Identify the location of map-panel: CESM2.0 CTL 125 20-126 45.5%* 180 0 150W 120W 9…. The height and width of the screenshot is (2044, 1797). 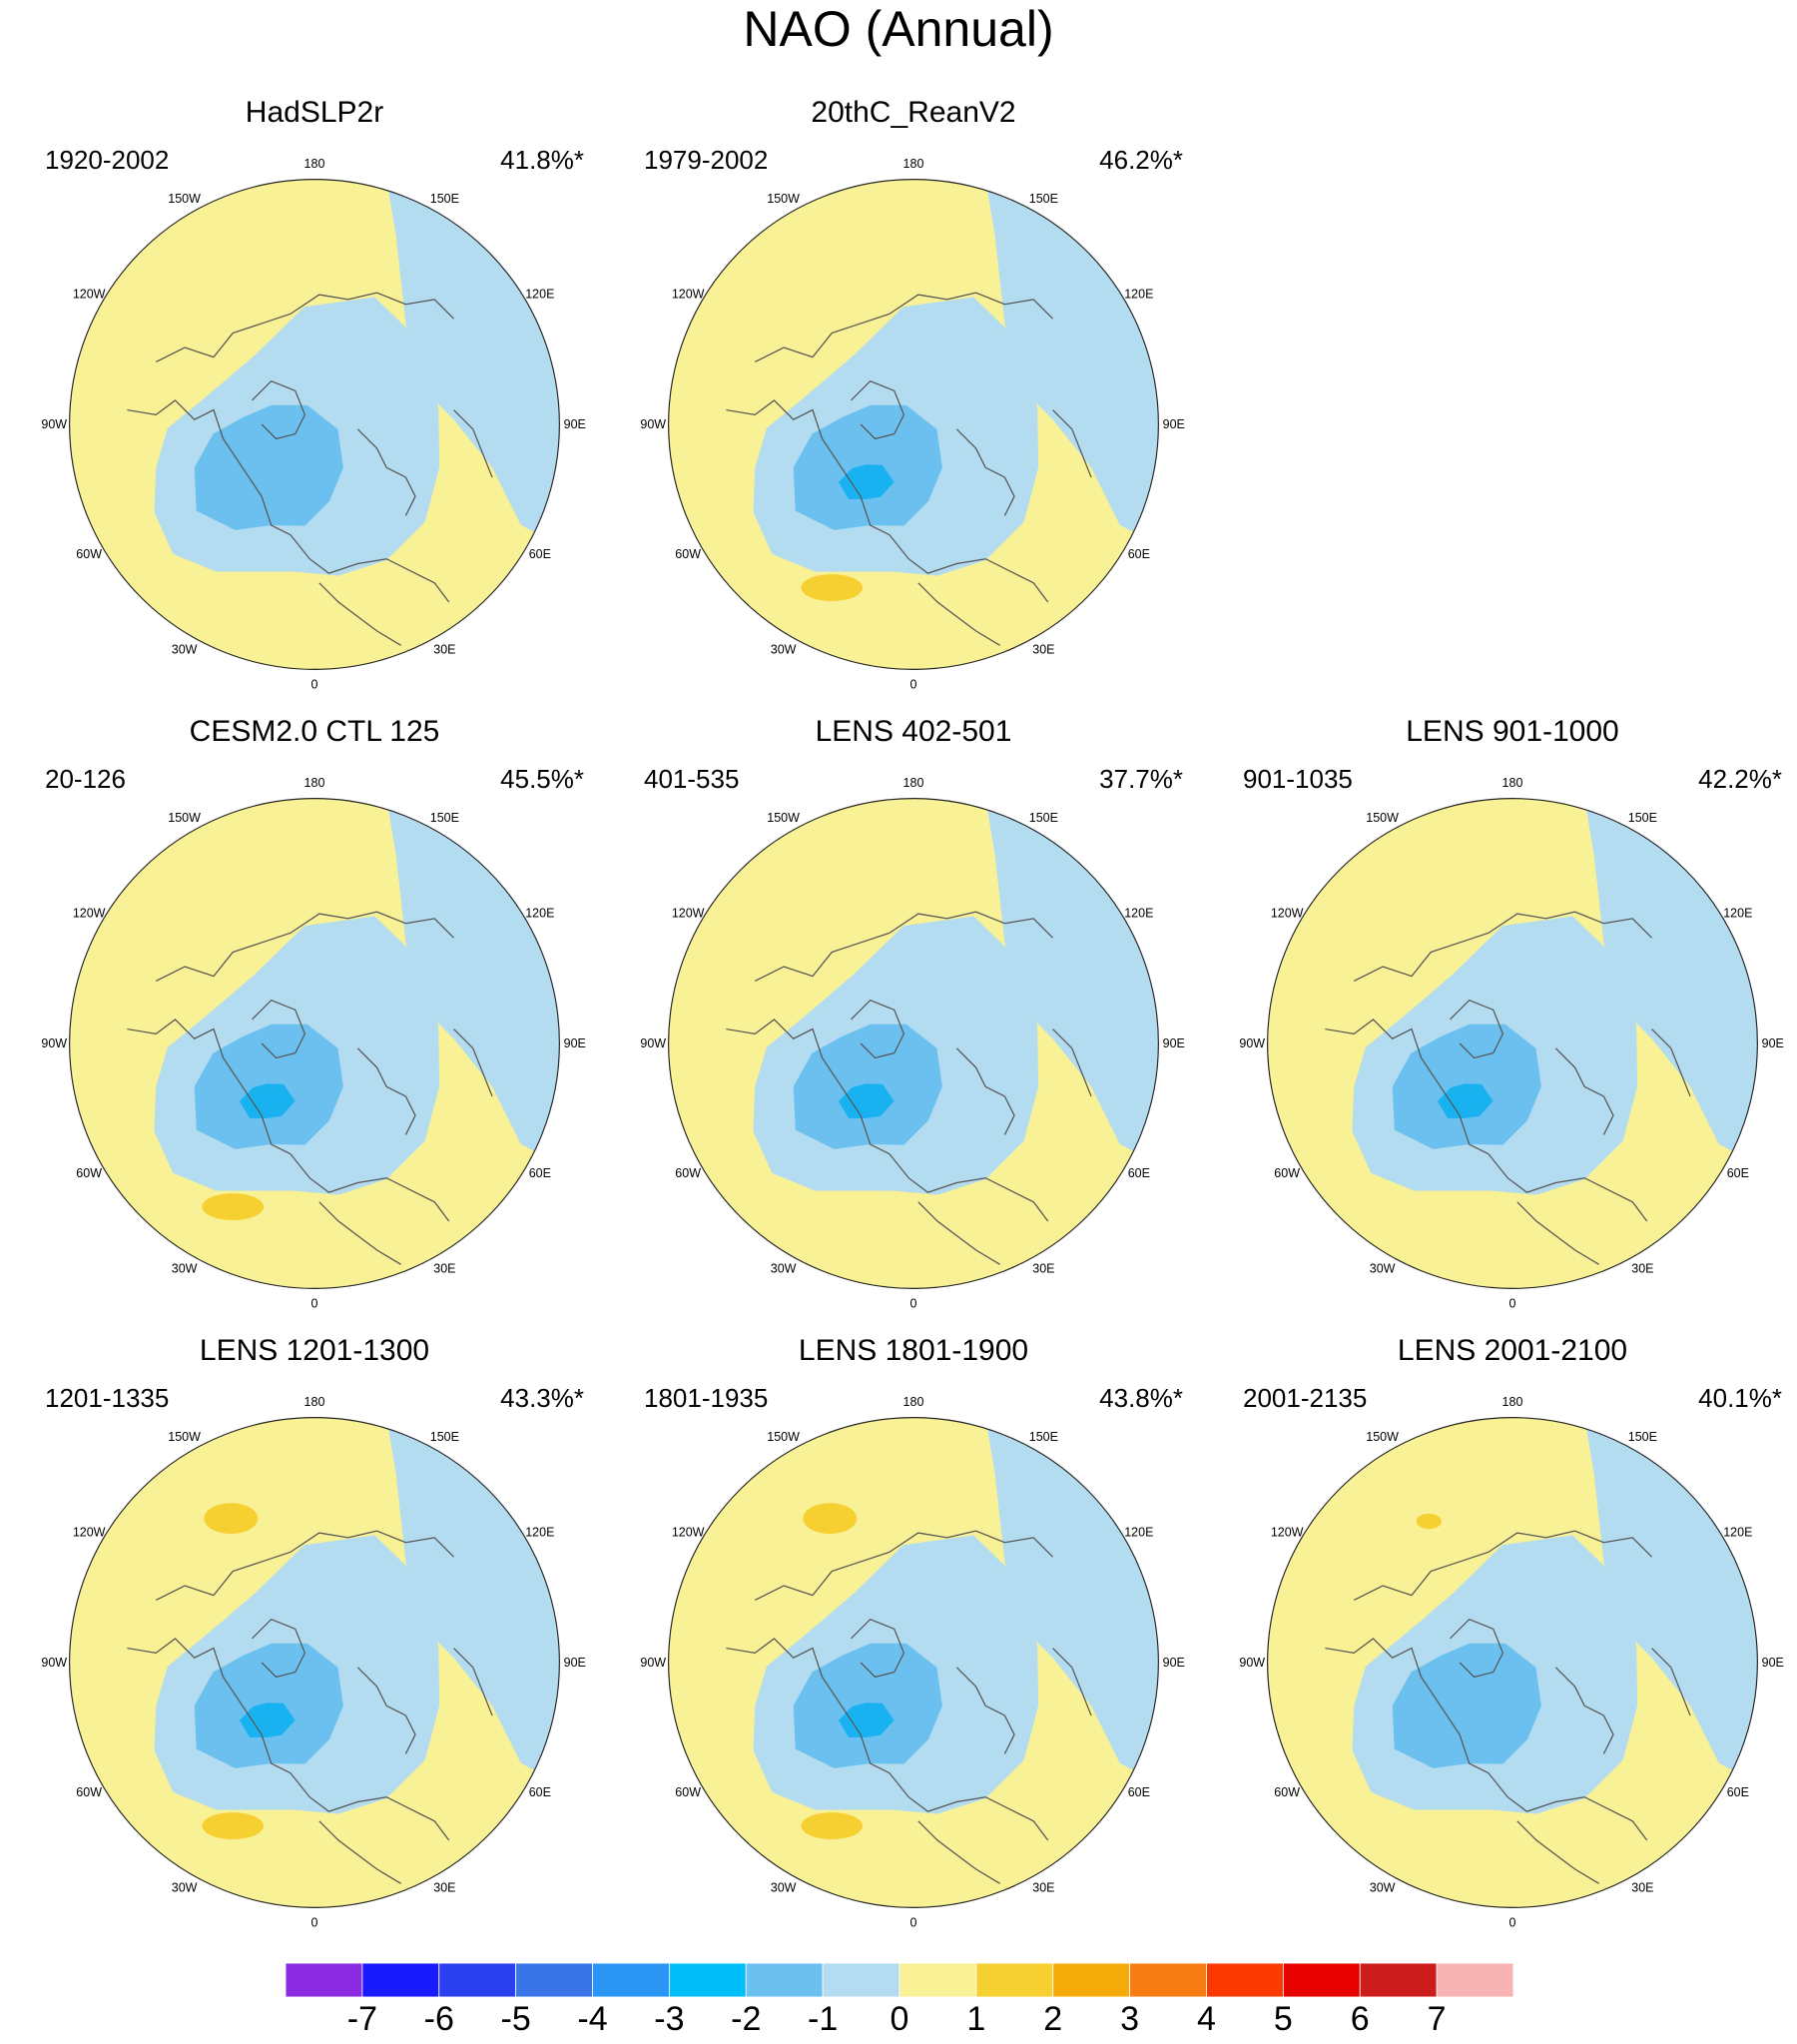
(313, 1012).